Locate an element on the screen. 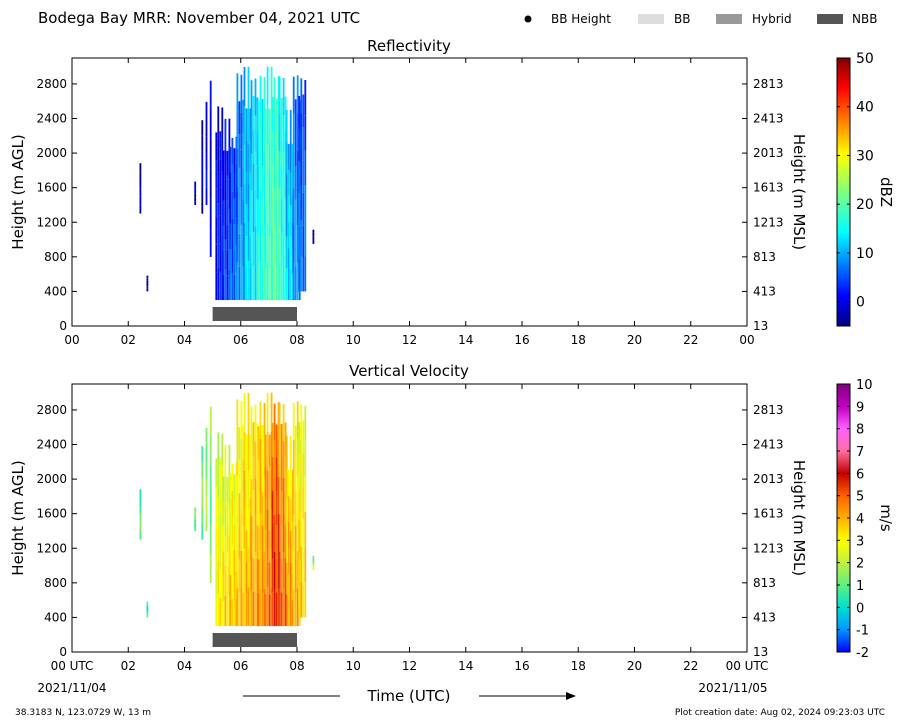  legend-nbb: NBB is located at coordinates (864, 19).